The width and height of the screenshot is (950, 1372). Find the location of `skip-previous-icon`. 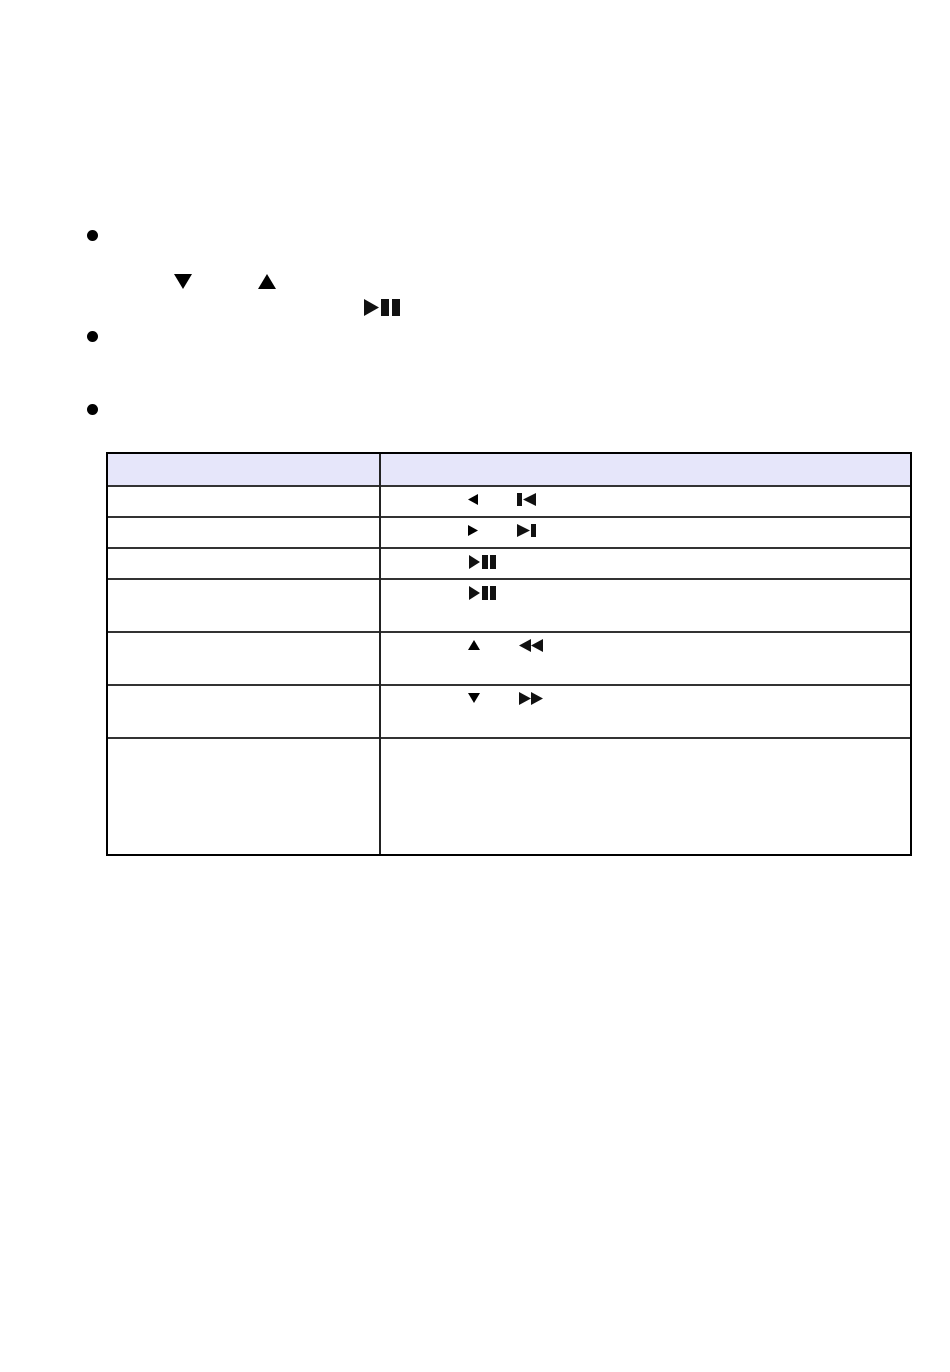

skip-previous-icon is located at coordinates (526, 499).